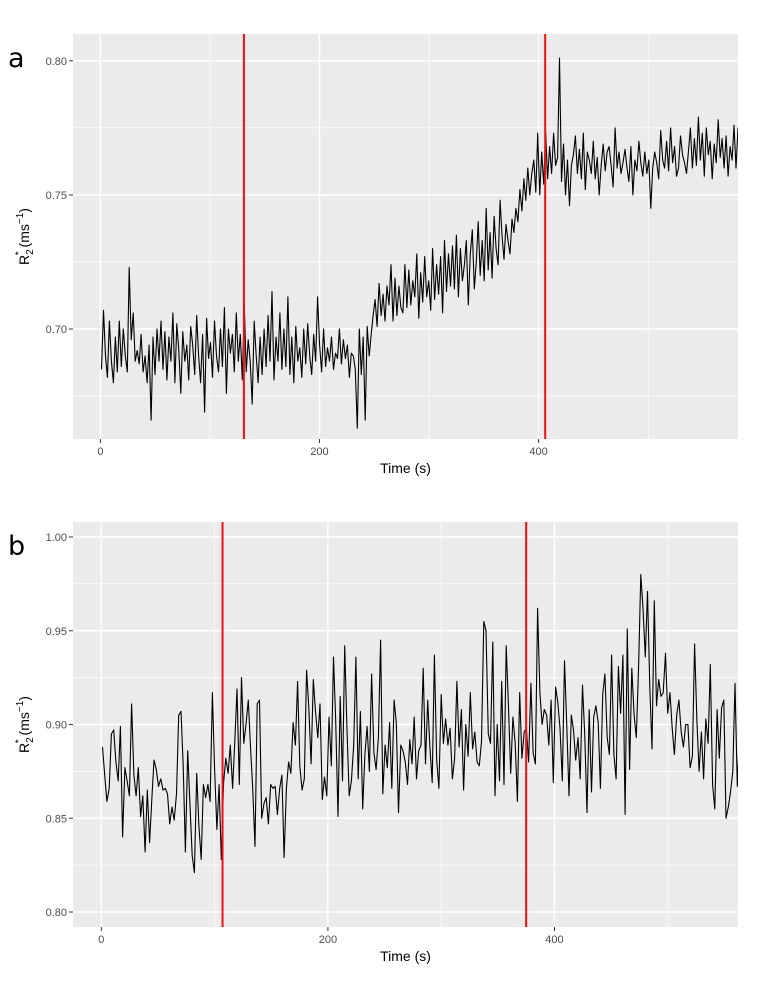 This screenshot has height=982, width=760. Describe the element at coordinates (56, 726) in the screenshot. I see `y-tick-label: 0.90` at that location.